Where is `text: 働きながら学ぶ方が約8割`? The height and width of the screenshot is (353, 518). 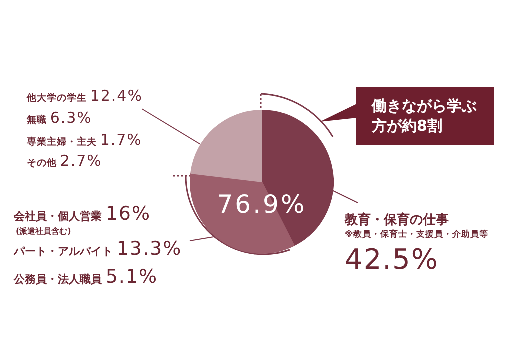 text: 働きながら学ぶ方が約8割 is located at coordinates (425, 116).